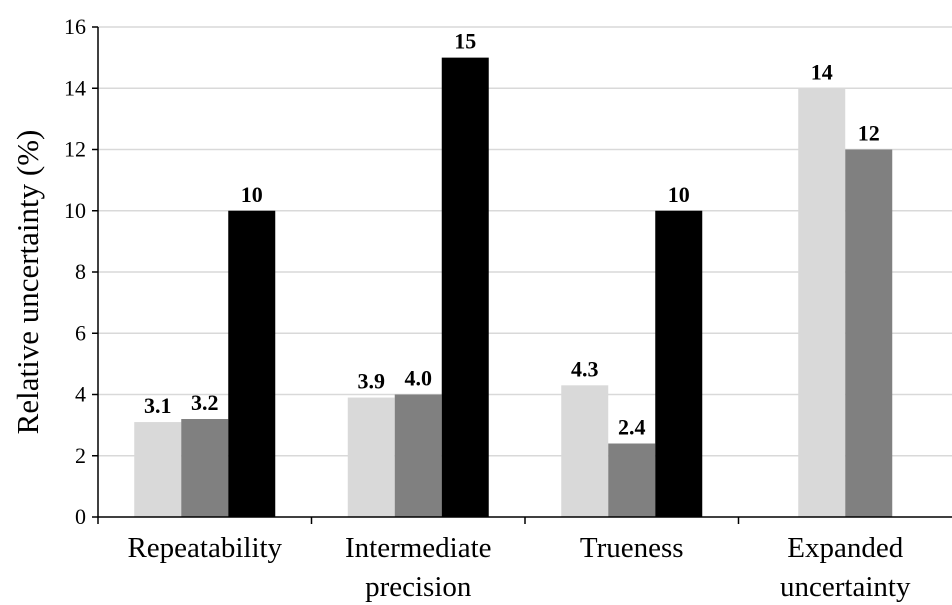 The width and height of the screenshot is (952, 605). What do you see at coordinates (465, 41) in the screenshot?
I see `data-label: 15` at bounding box center [465, 41].